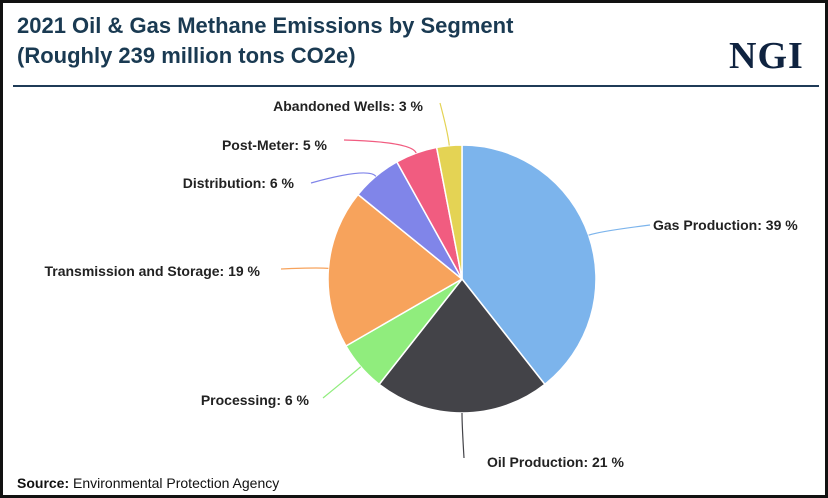  What do you see at coordinates (416, 86) in the screenshot?
I see `header-divider` at bounding box center [416, 86].